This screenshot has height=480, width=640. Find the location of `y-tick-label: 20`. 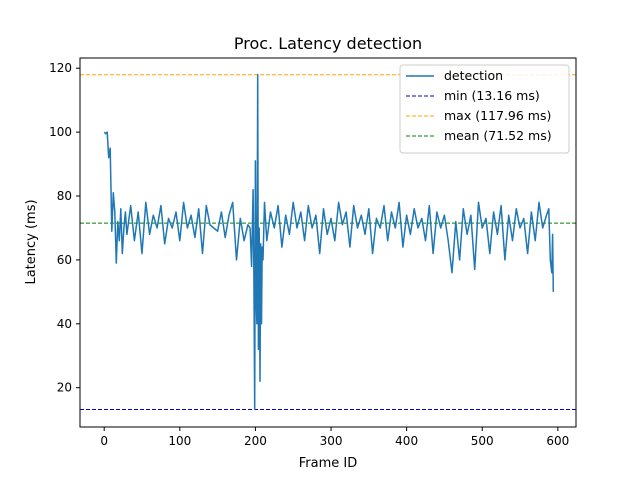

y-tick-label: 20 is located at coordinates (64, 388).